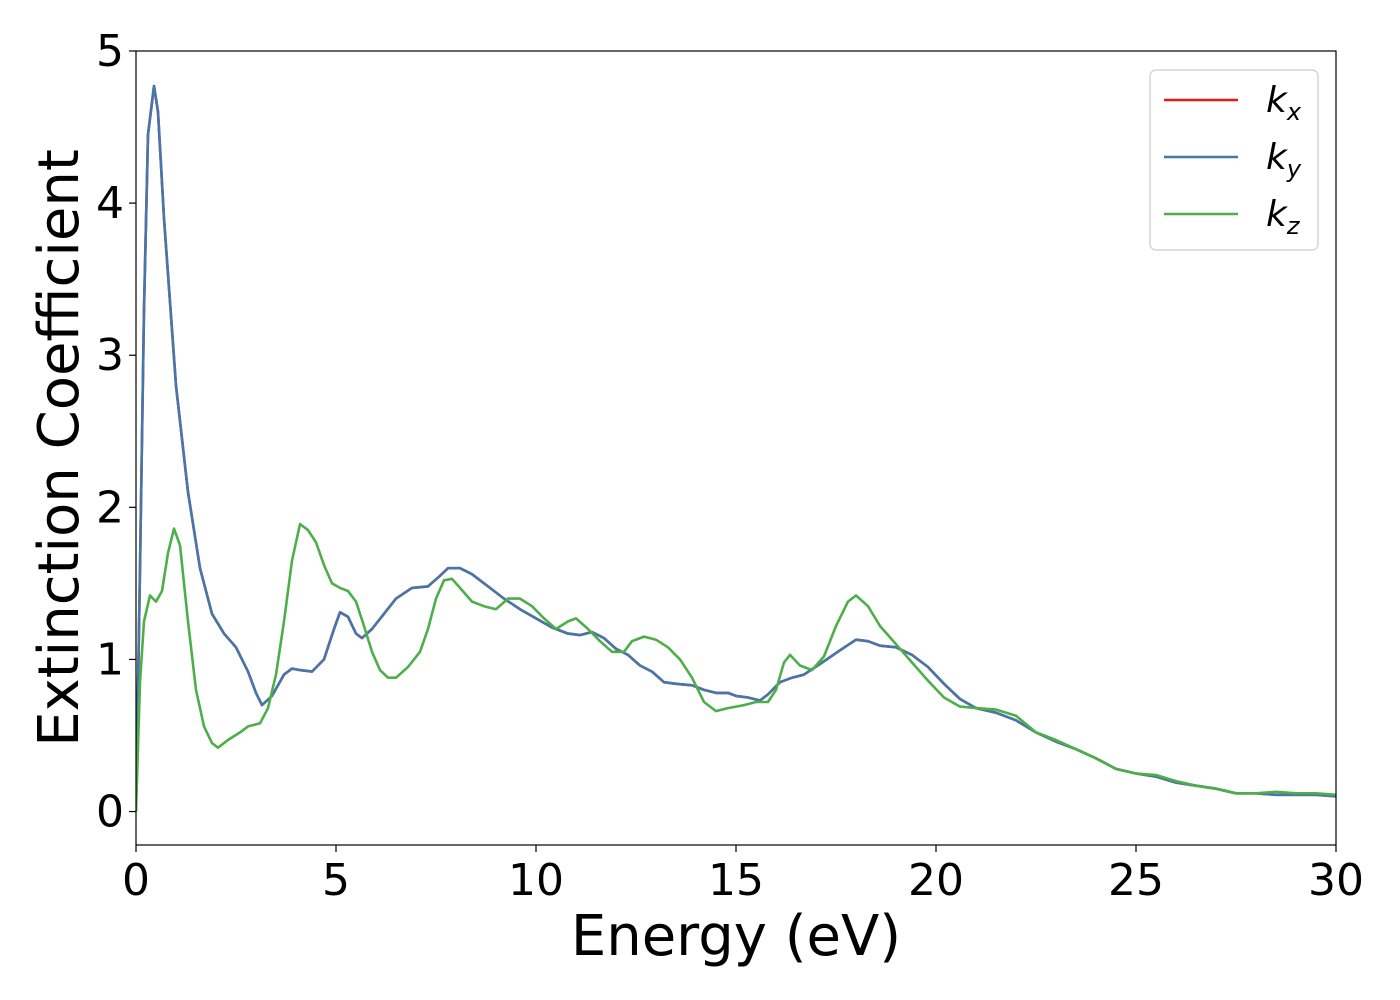  I want to click on legend-label-x: kx, so click(1284, 103).